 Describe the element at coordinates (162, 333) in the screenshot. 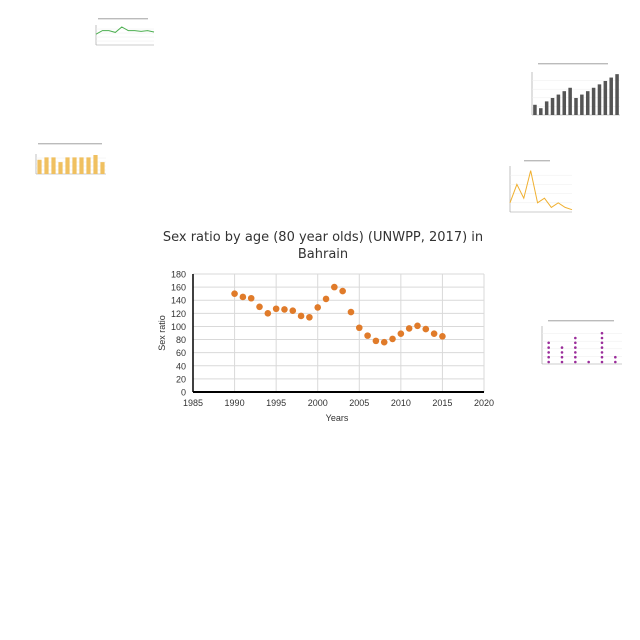

I see `y-axis-label: Sex ratio` at that location.